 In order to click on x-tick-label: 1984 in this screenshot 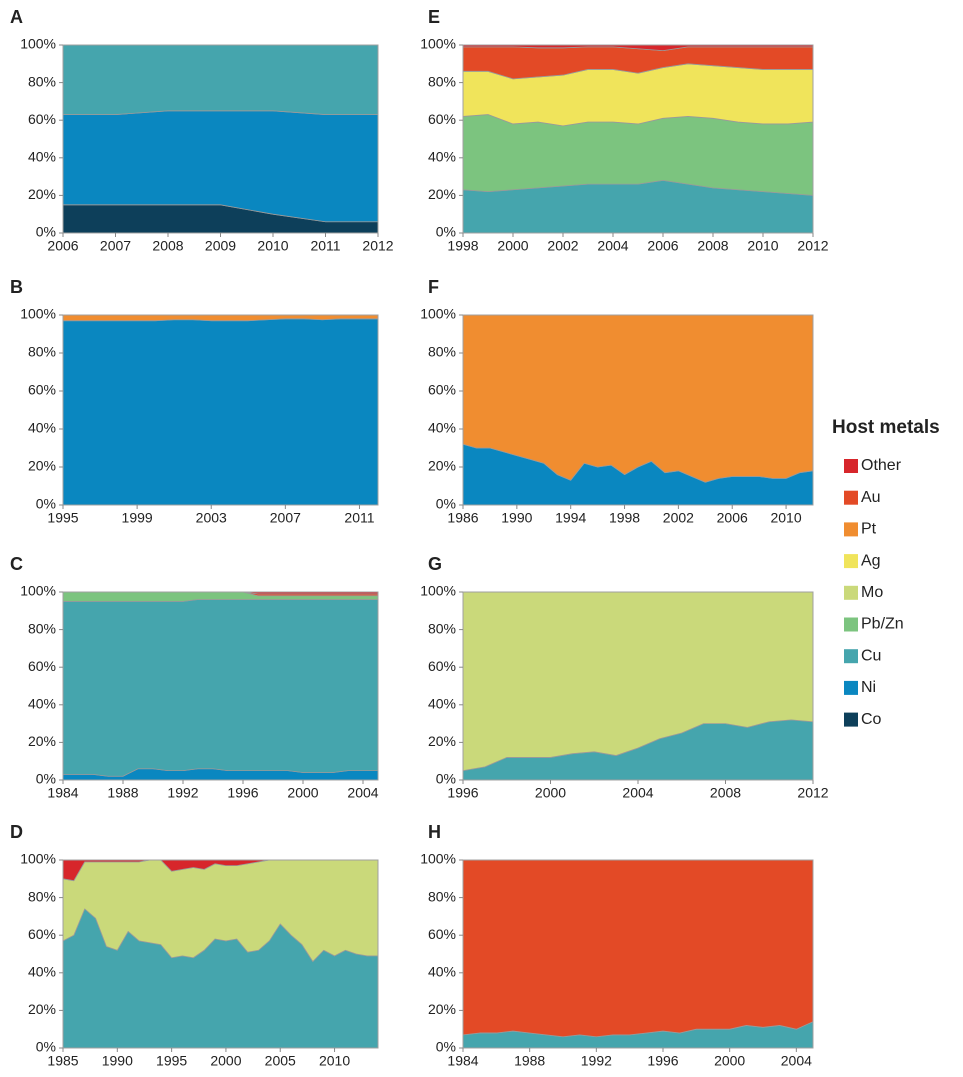, I will do `click(462, 1061)`.